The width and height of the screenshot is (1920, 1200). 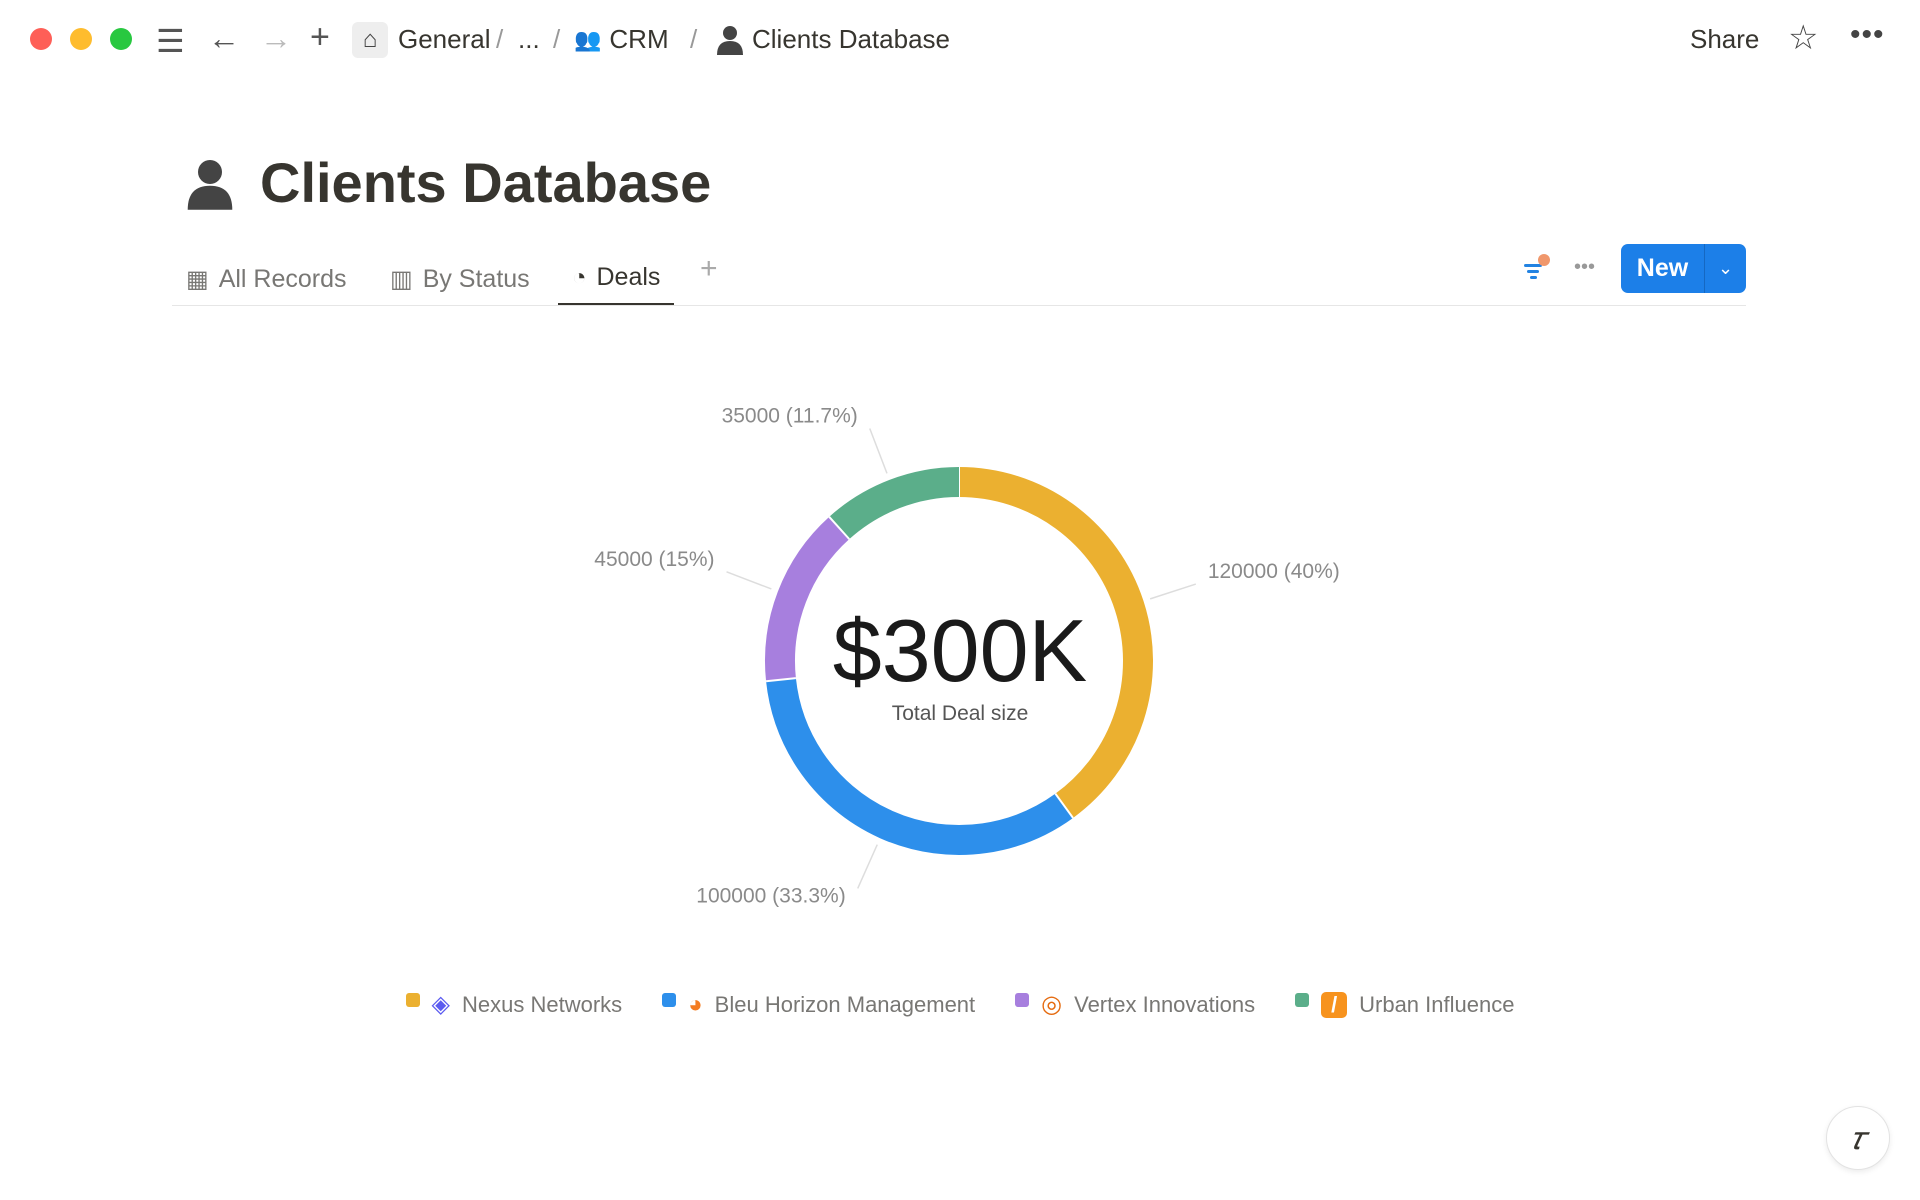 I want to click on maximize-window-button, so click(x=121, y=39).